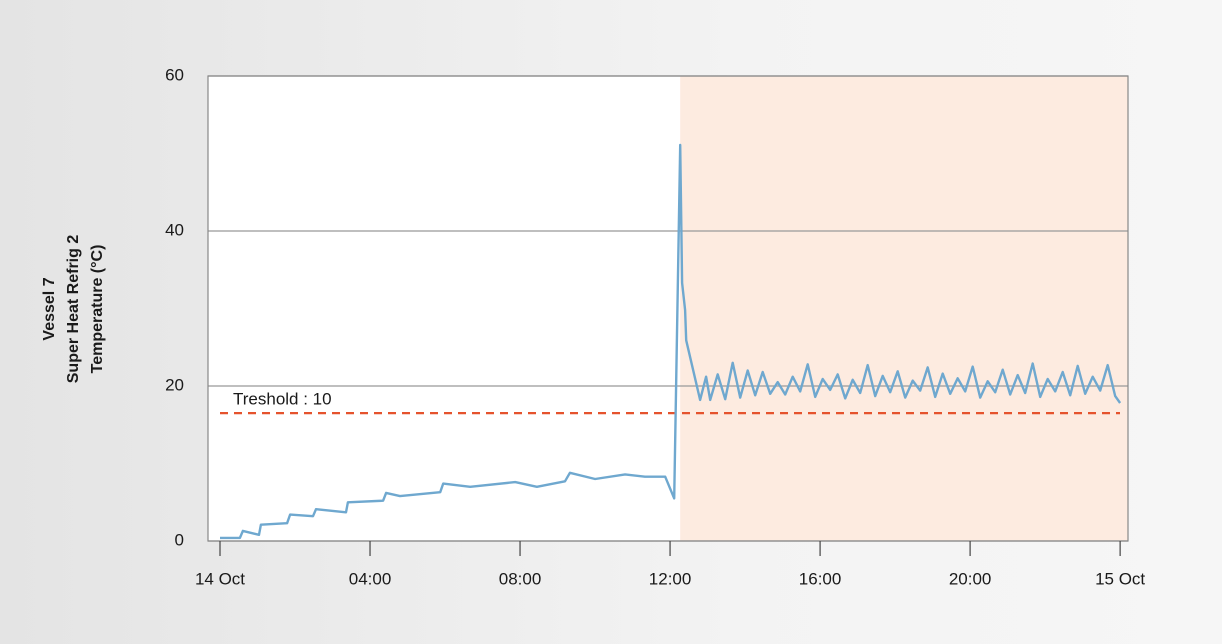  Describe the element at coordinates (174, 229) in the screenshot. I see `y-tick-label: 40` at that location.